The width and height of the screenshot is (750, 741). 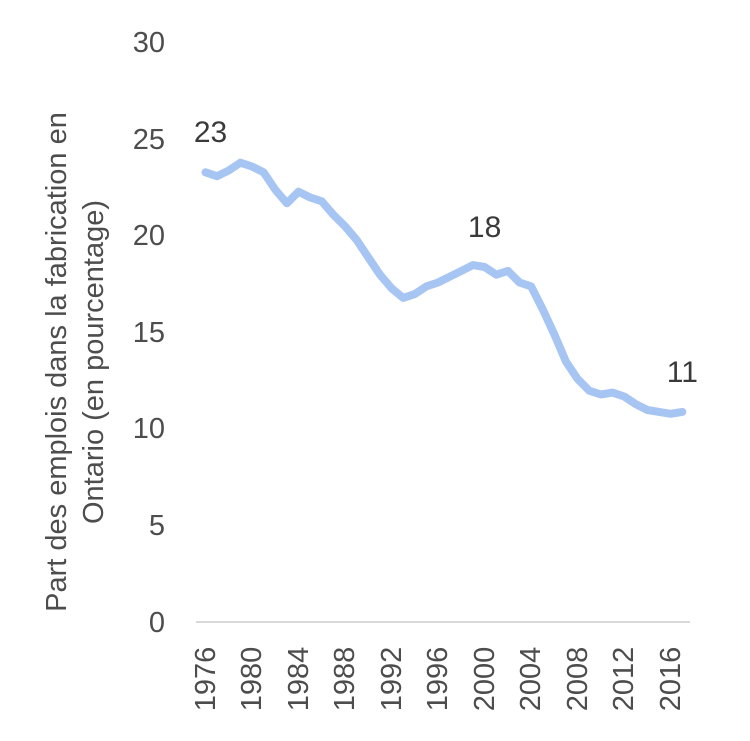 I want to click on y-tick-label-20: 20, so click(x=148, y=236).